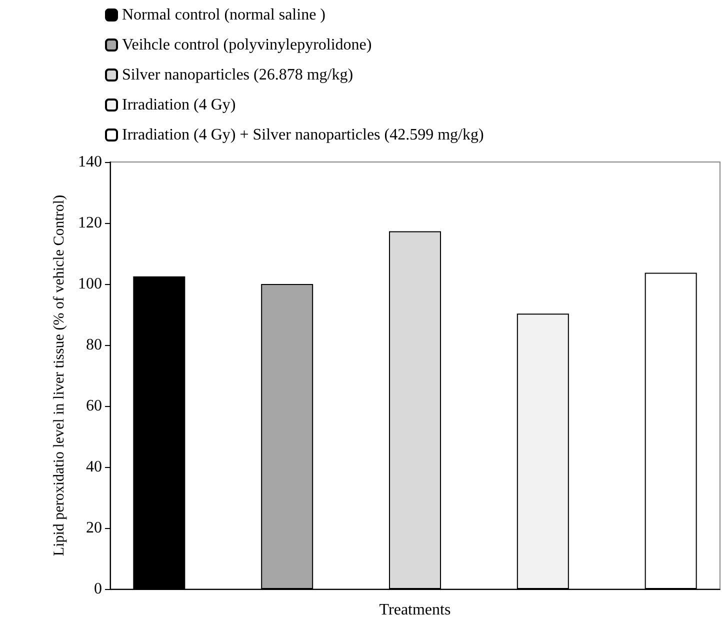  What do you see at coordinates (303, 135) in the screenshot?
I see `legend-label: Irradiation (4 Gy) + Silver nanoparticles (42.599 mg/kg)` at bounding box center [303, 135].